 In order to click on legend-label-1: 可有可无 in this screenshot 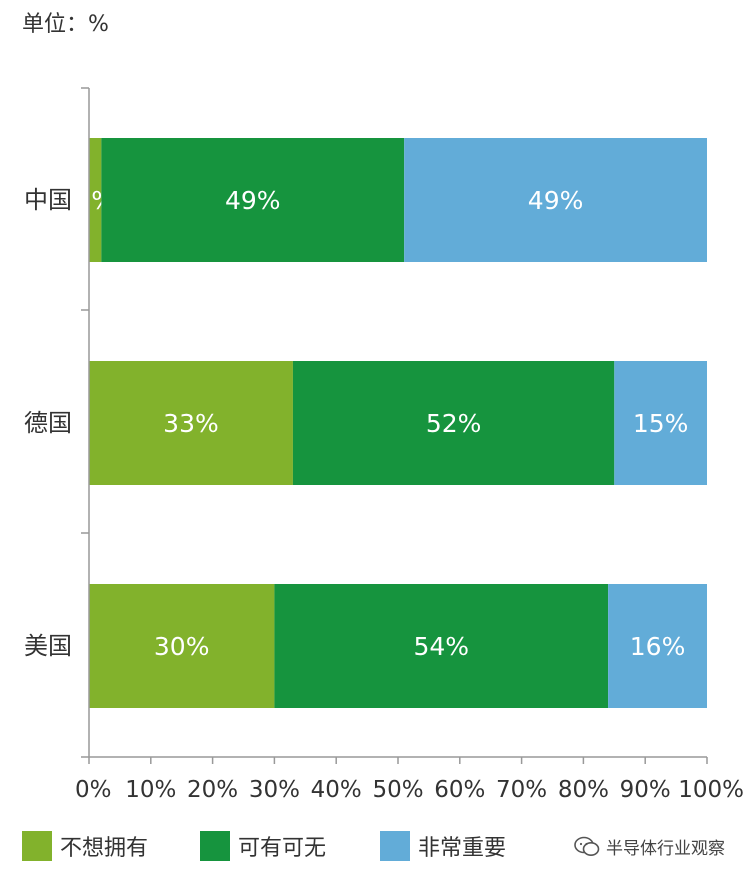, I will do `click(282, 848)`.